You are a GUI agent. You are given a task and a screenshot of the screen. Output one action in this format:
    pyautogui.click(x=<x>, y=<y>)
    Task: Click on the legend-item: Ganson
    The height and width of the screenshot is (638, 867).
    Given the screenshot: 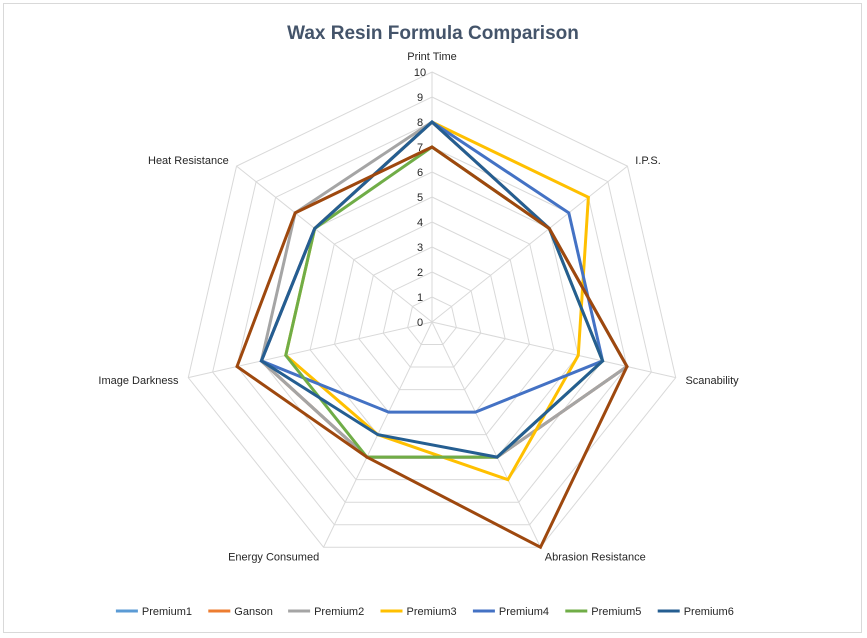 What is the action you would take?
    pyautogui.click(x=240, y=612)
    